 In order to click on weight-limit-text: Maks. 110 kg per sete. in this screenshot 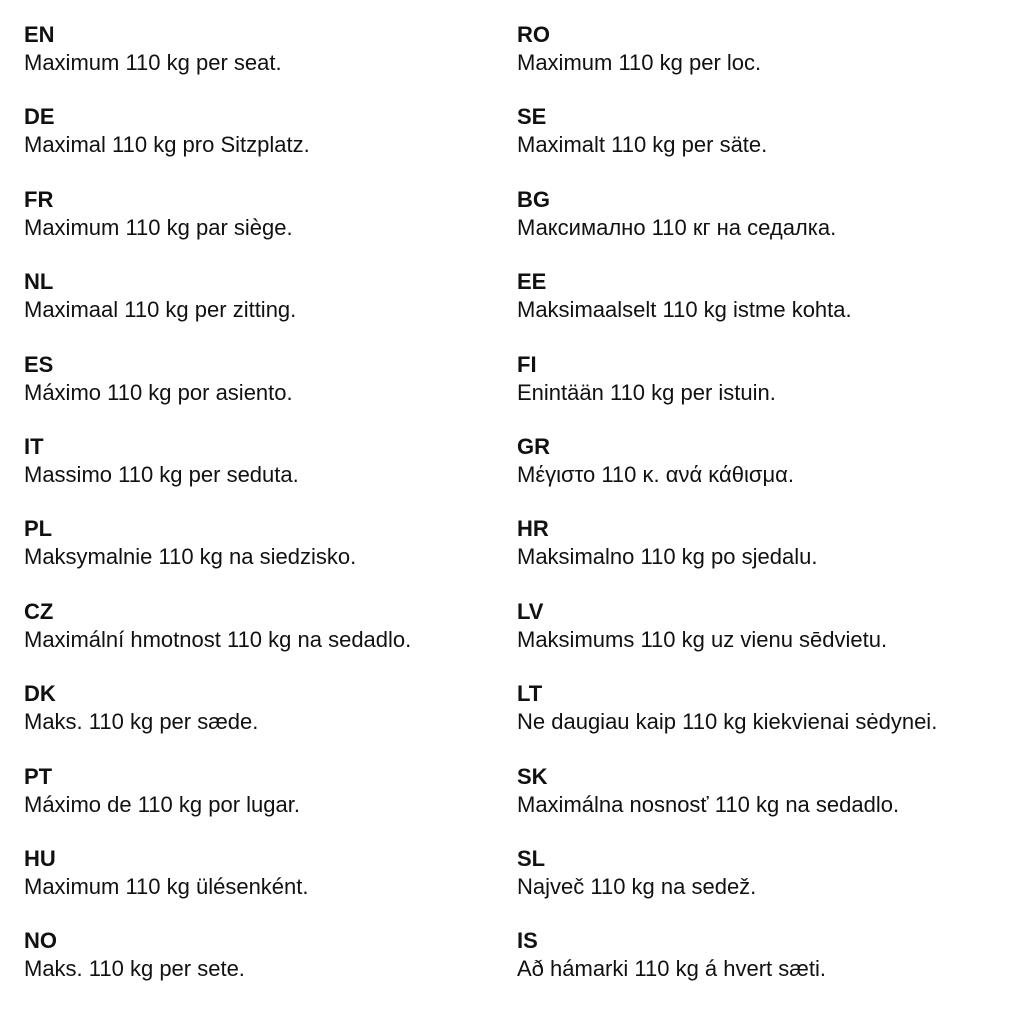, I will do `click(134, 969)`.